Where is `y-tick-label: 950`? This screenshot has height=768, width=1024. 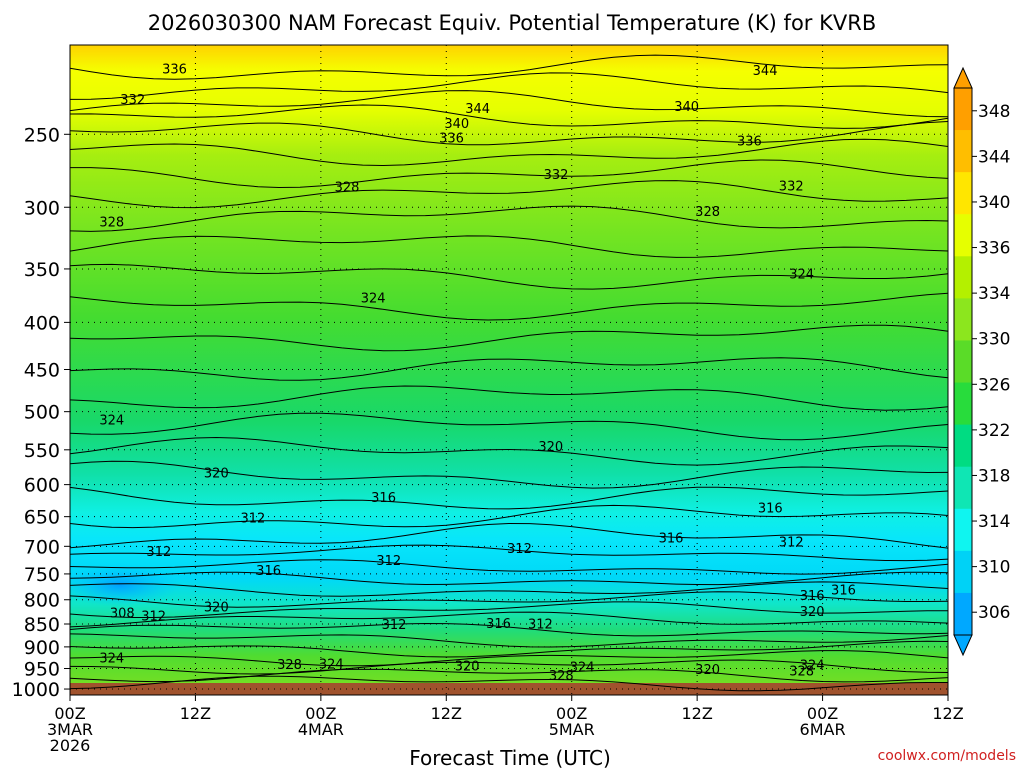
y-tick-label: 950 is located at coordinates (42, 670).